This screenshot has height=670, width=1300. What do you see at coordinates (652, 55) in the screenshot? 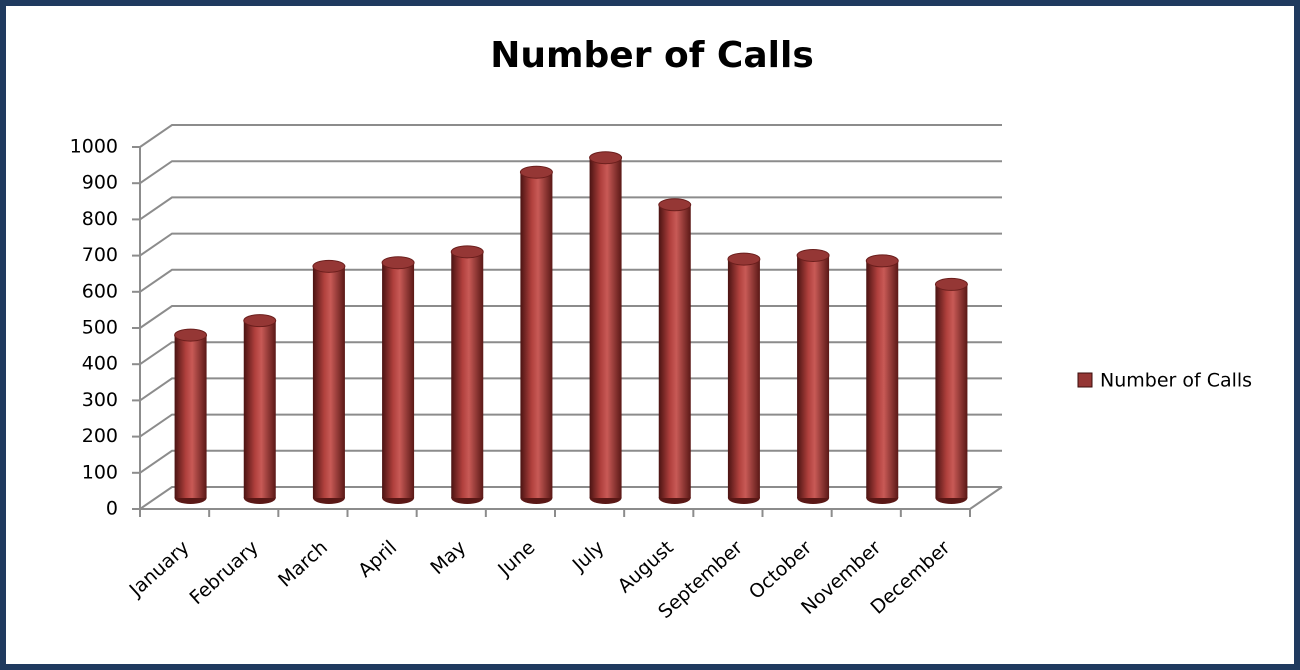
I see `chart-title: Number of Calls` at bounding box center [652, 55].